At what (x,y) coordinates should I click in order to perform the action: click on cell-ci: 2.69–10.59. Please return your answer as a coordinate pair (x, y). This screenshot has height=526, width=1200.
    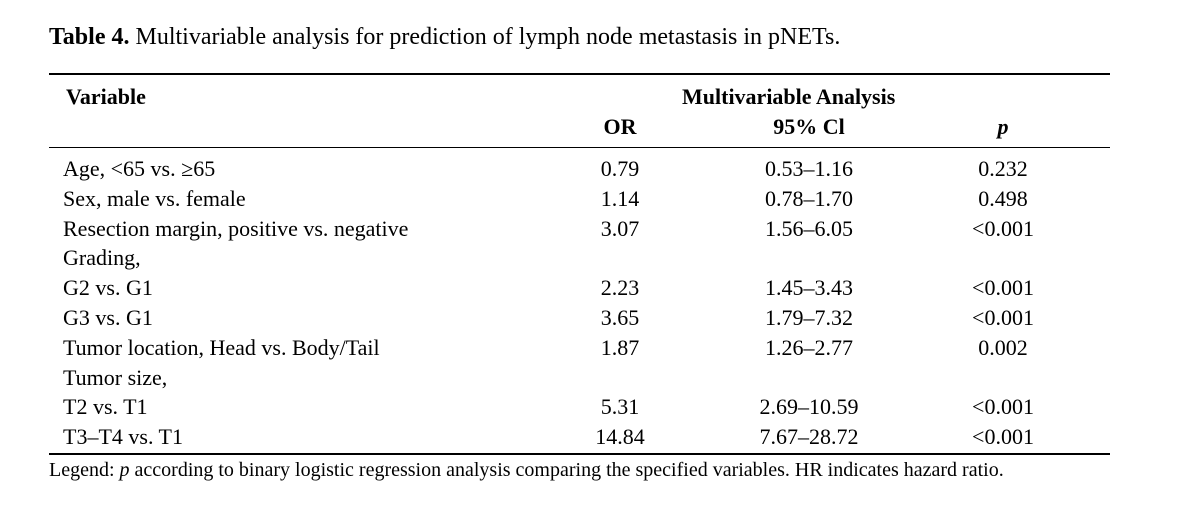
    Looking at the image, I should click on (809, 407).